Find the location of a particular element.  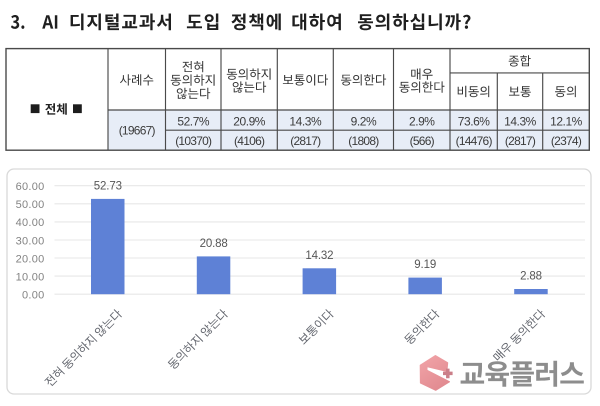

svg-text: 30.00 is located at coordinates (30, 241).